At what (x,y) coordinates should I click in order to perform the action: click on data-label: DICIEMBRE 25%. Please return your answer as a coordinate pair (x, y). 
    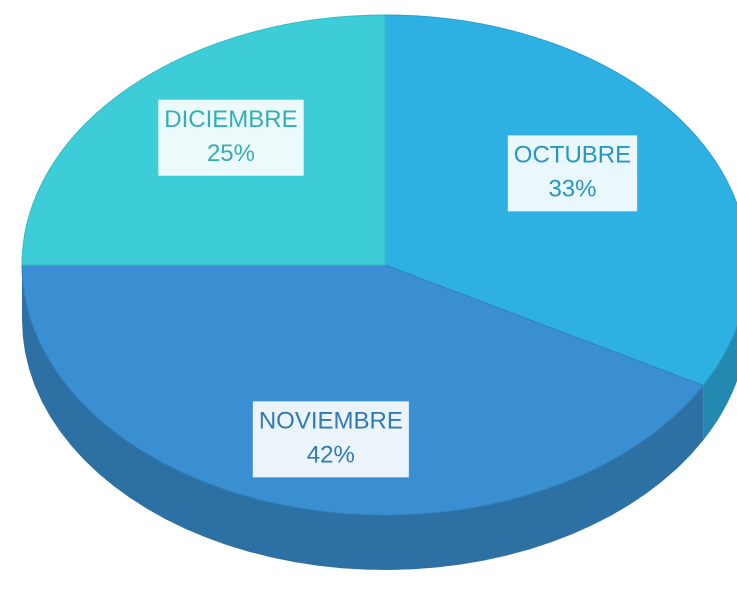
    Looking at the image, I should click on (231, 137).